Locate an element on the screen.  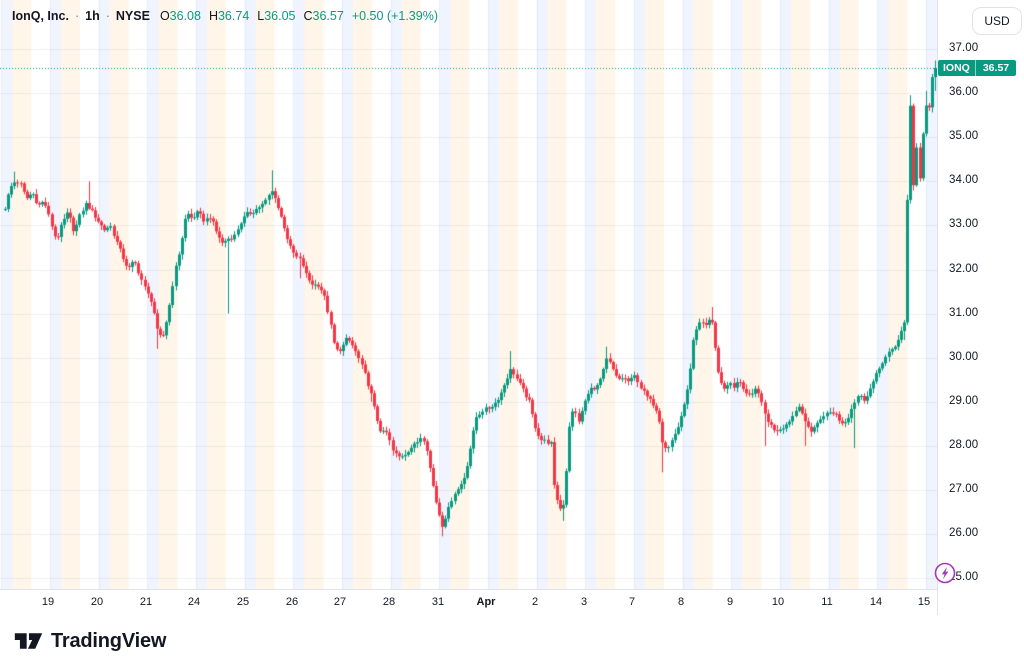
last-price-badge: IONQ 36.57 is located at coordinates (977, 67).